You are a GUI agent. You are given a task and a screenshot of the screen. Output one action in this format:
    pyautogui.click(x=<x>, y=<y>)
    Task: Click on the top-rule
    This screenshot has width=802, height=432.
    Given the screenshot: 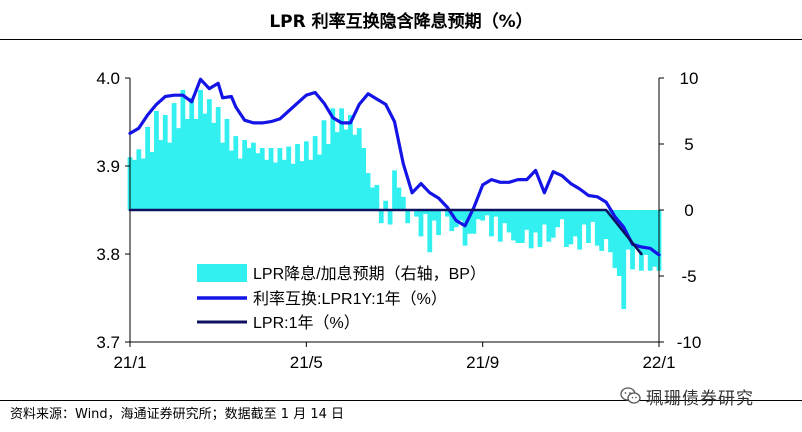 What is the action you would take?
    pyautogui.click(x=401, y=39)
    